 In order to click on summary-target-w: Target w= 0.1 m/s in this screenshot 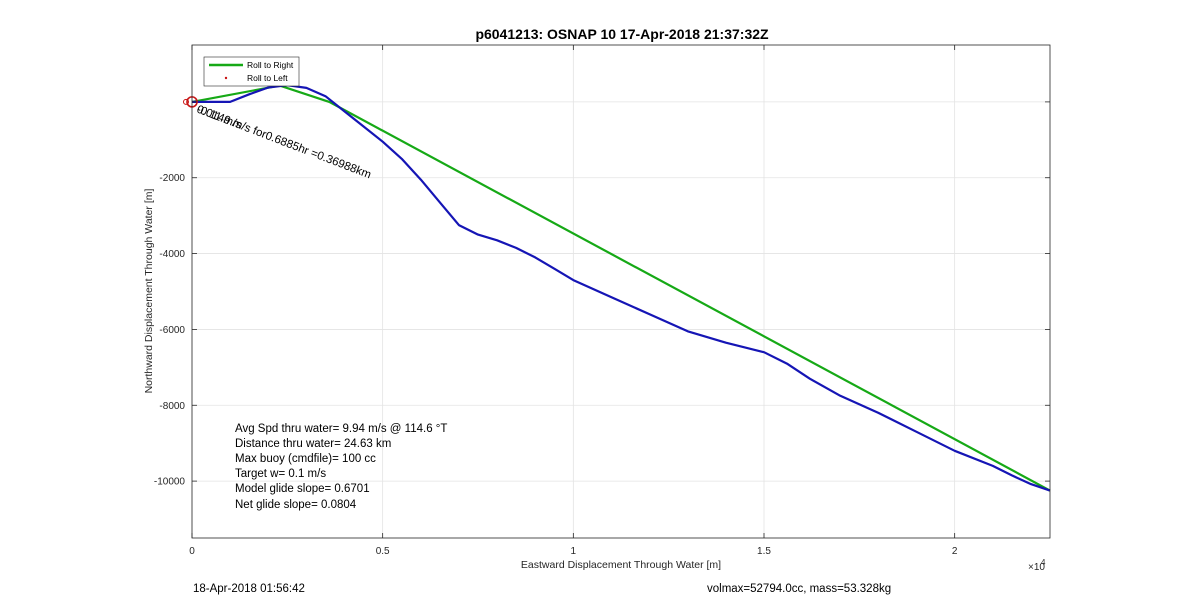, I will do `click(280, 474)`.